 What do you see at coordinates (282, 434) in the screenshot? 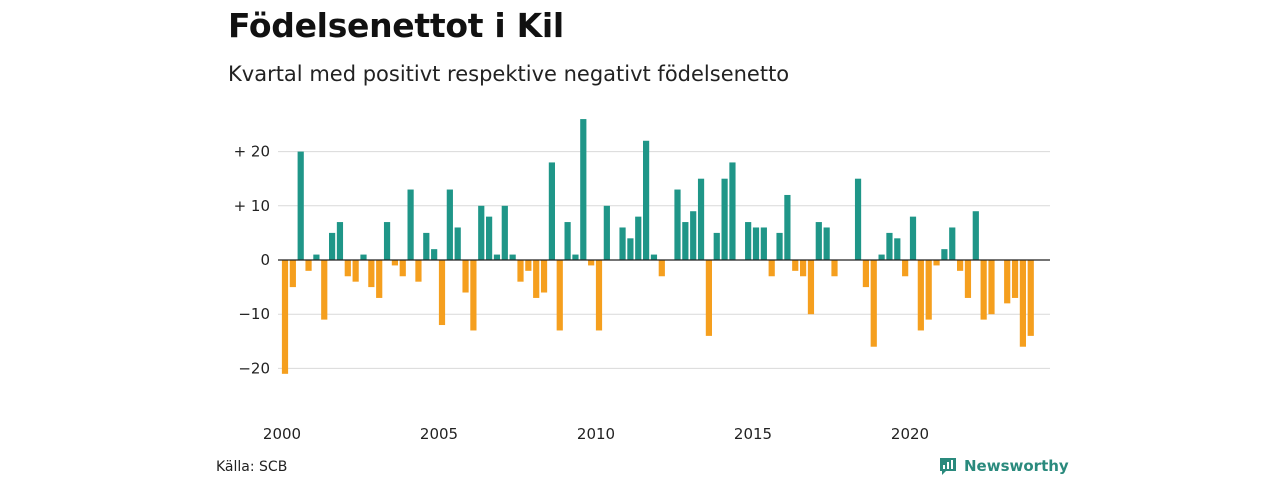
I see `x-tick-label: 2000` at bounding box center [282, 434].